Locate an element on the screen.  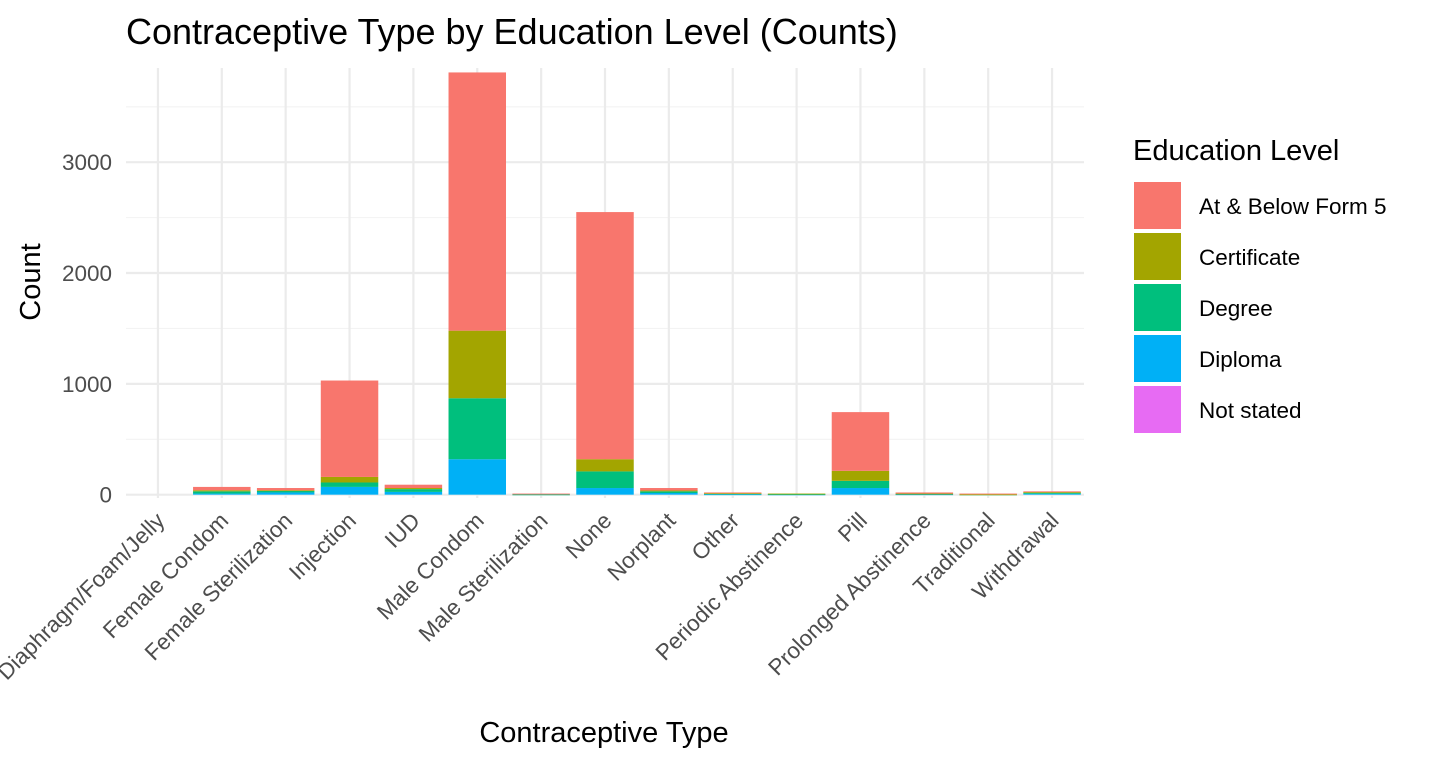
x-tick-label: IUD is located at coordinates (402, 530).